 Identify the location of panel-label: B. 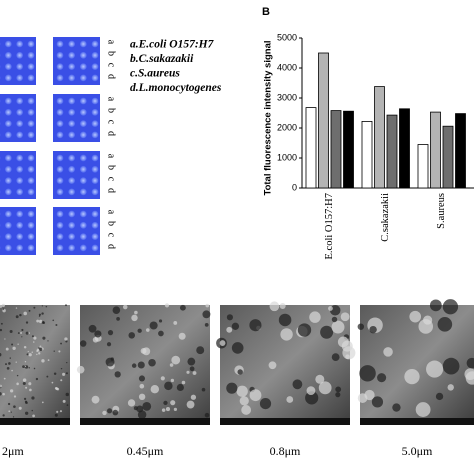
(266, 12).